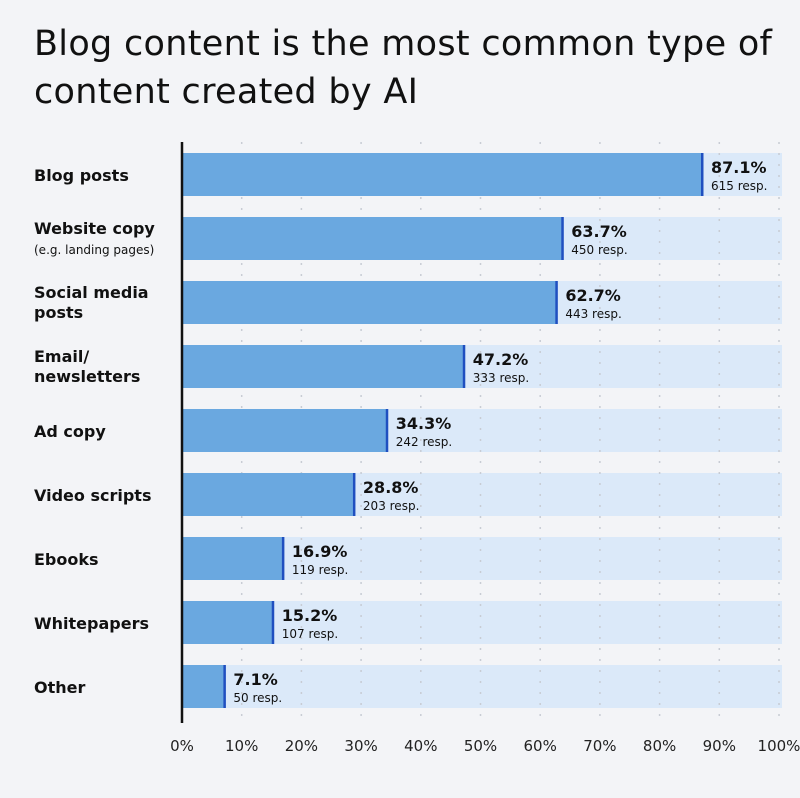 This screenshot has width=800, height=798. I want to click on x-tick-label: 50%, so click(480, 746).